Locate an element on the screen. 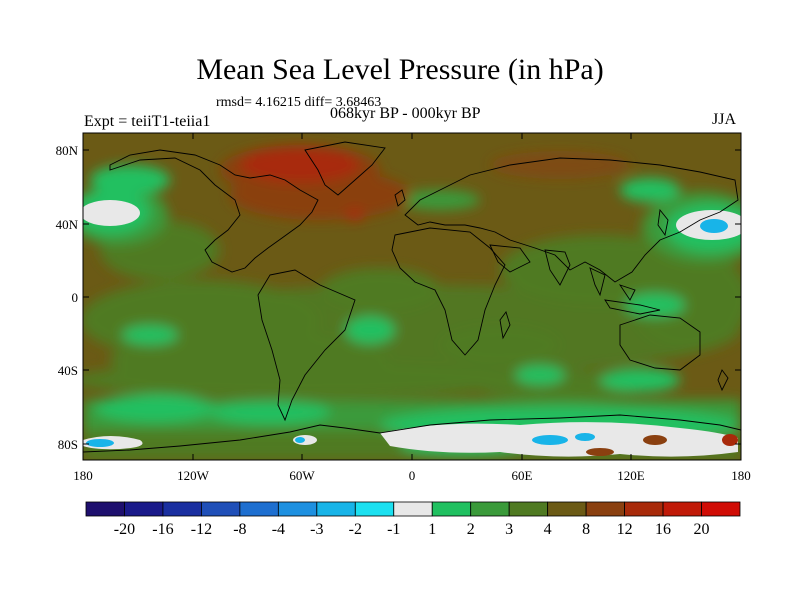 This screenshot has width=800, height=600. experiment-label: Expt = teiiT1-teiia1 is located at coordinates (147, 121).